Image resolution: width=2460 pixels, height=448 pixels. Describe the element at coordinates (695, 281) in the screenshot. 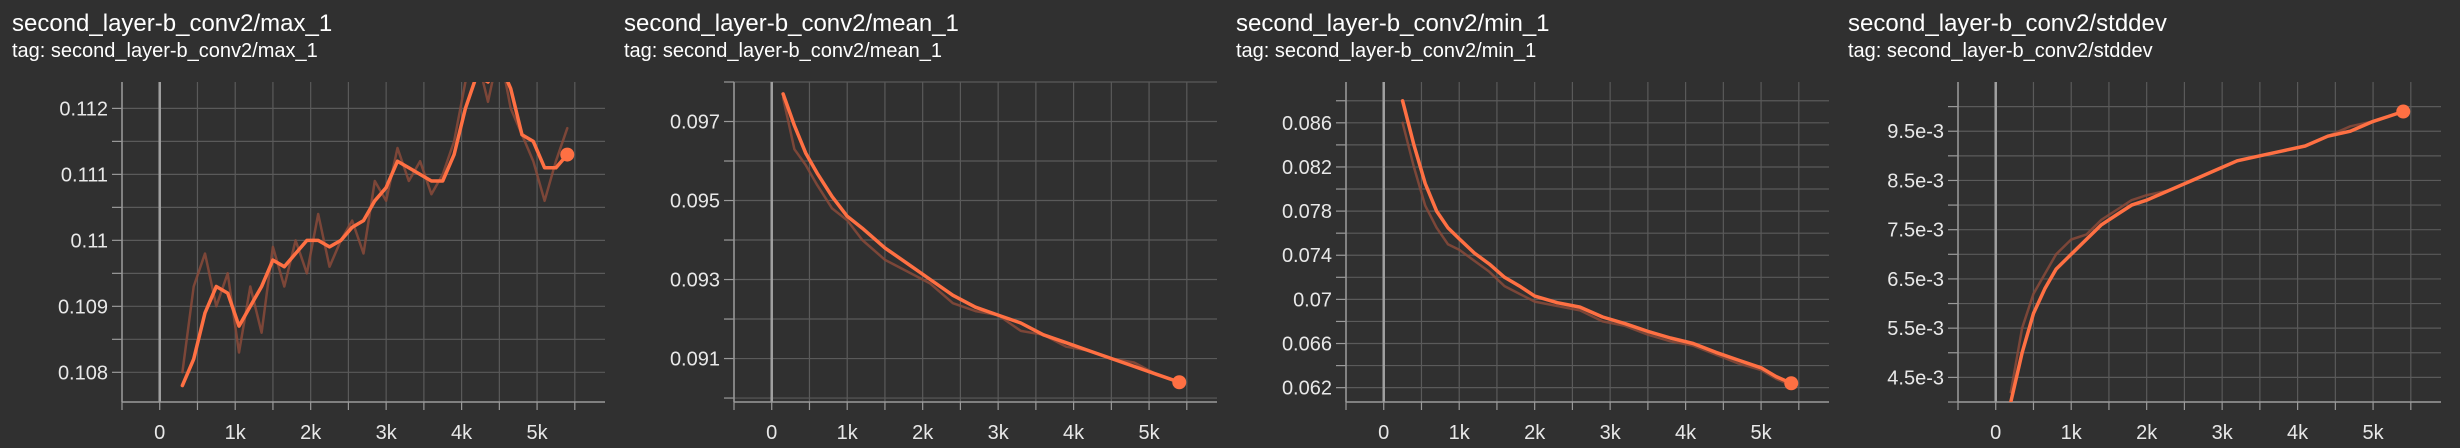

I see `y-tick-label: 0.093` at that location.